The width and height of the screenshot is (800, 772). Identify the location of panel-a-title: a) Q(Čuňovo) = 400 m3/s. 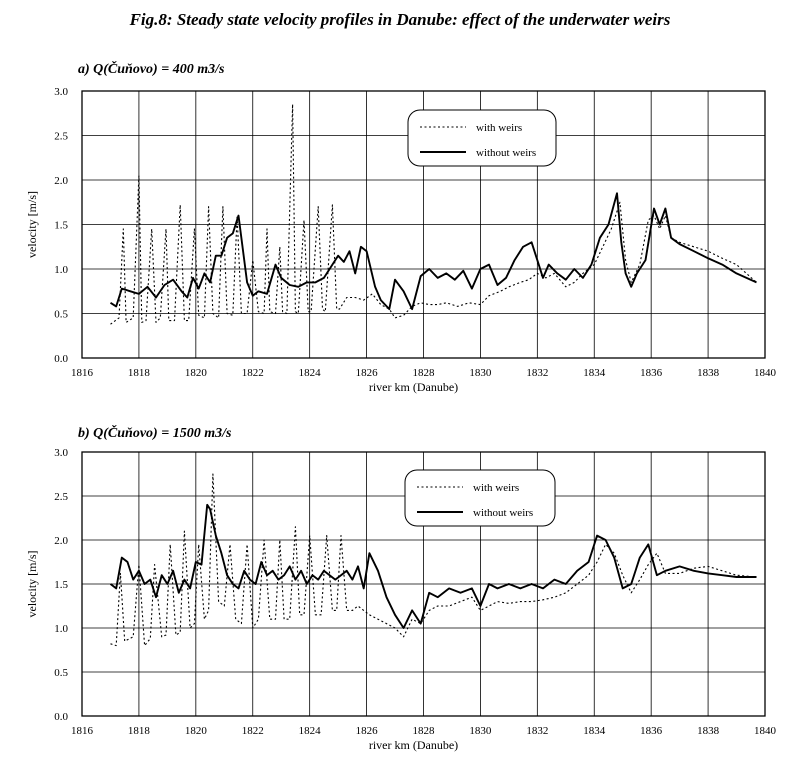
(151, 69).